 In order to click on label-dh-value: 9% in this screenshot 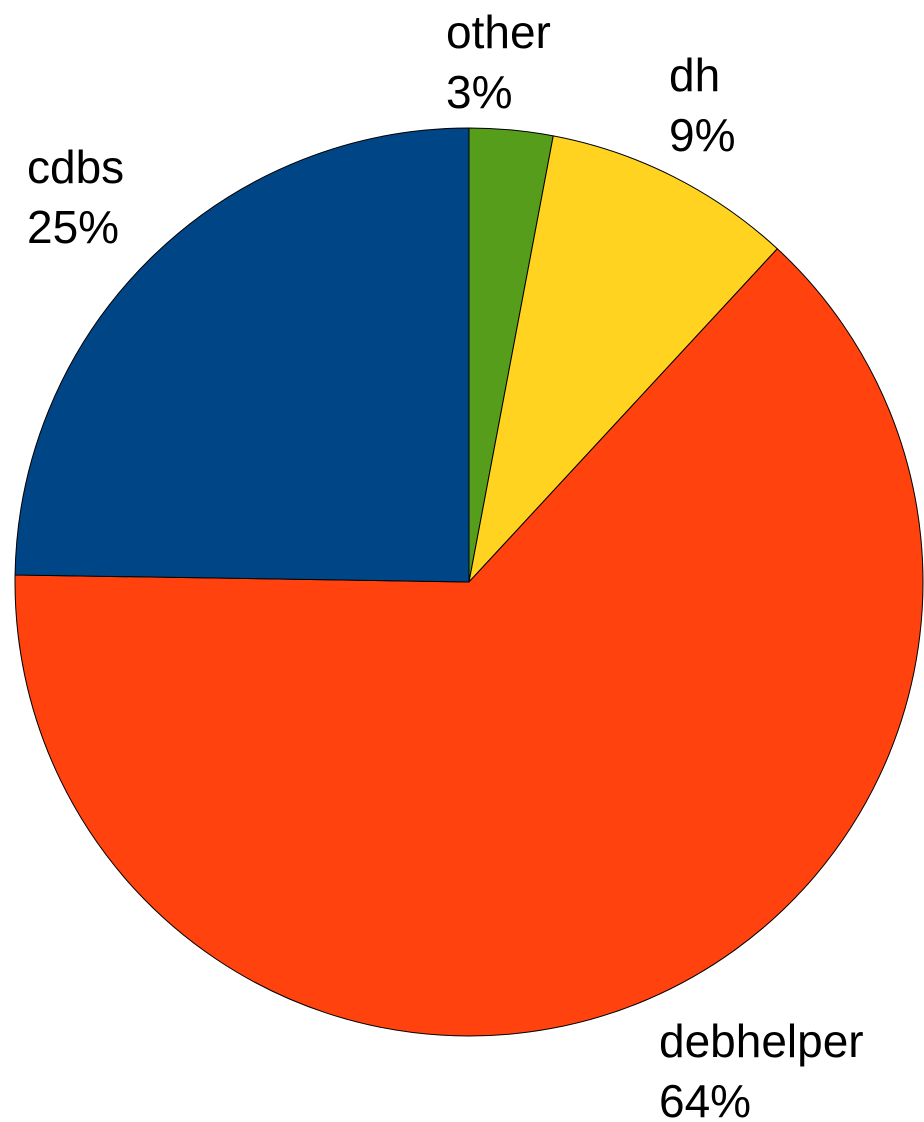, I will do `click(702, 135)`.